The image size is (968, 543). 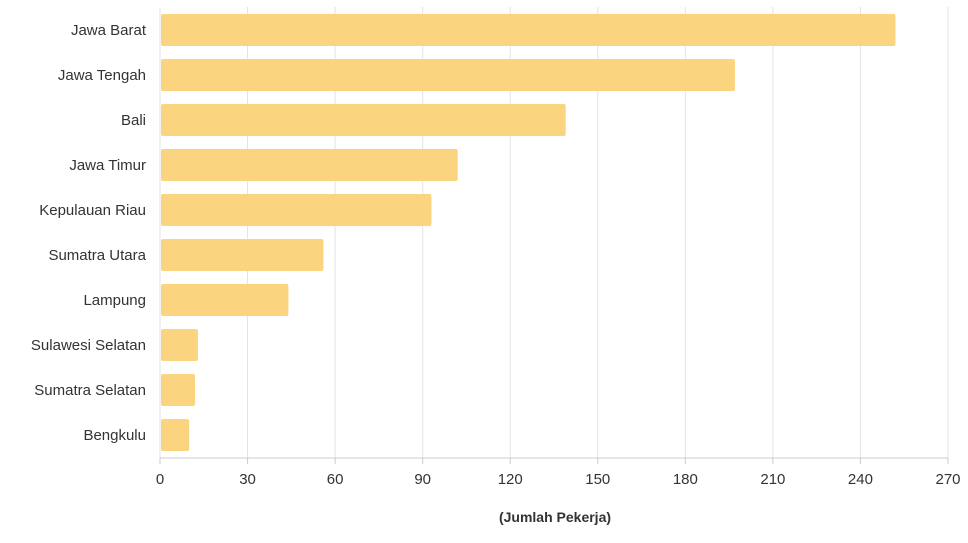 I want to click on x-tick-labels: 0 30 60 90 120 150 180 210 240 270, so click(x=558, y=473).